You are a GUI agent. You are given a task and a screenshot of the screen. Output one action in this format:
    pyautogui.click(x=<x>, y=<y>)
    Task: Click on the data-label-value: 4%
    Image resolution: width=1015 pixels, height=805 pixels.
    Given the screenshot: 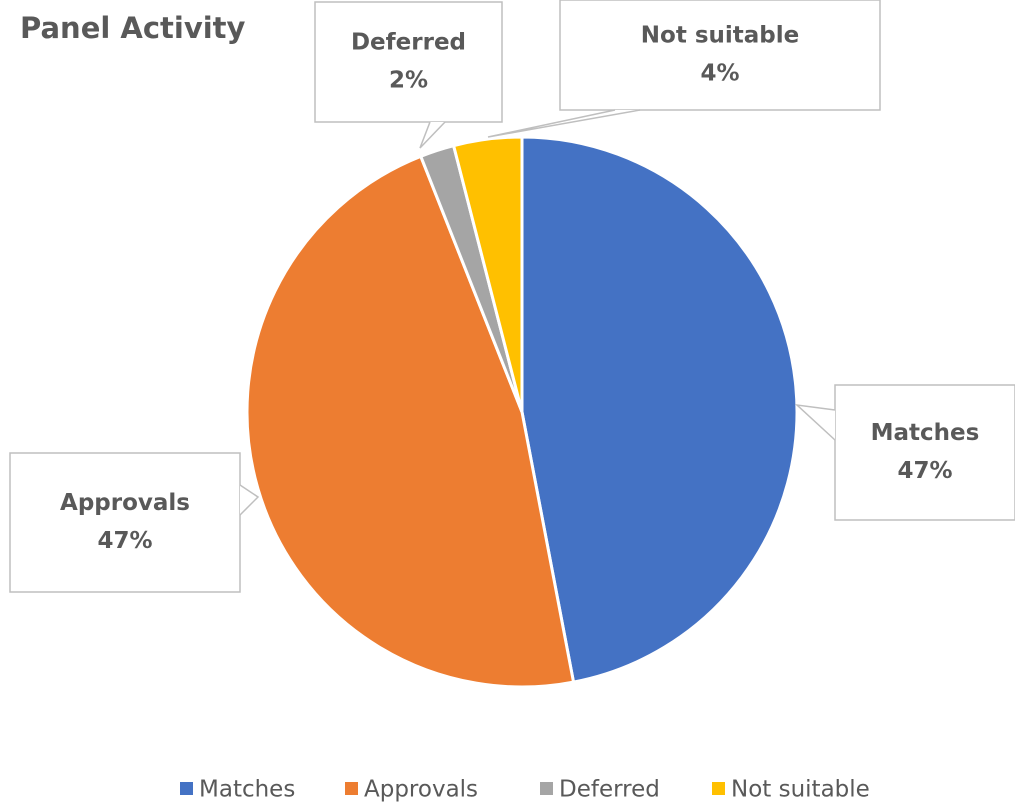 What is the action you would take?
    pyautogui.click(x=719, y=74)
    